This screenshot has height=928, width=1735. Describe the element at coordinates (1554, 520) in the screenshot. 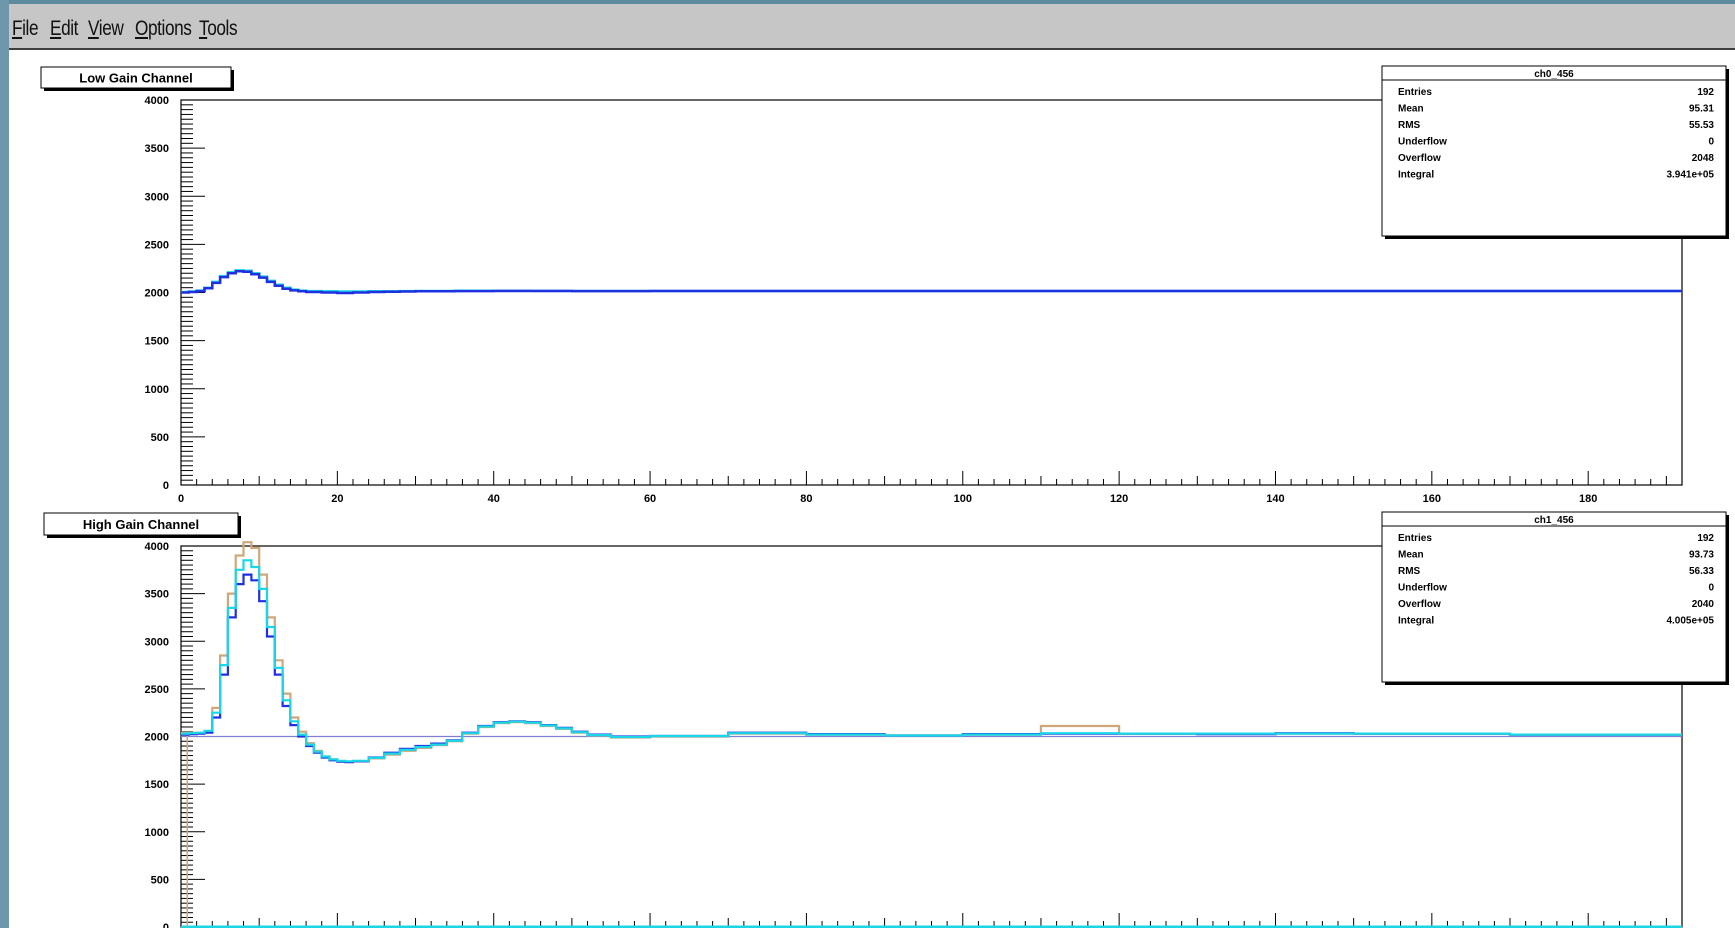

I see `stats-name: ch1_456` at that location.